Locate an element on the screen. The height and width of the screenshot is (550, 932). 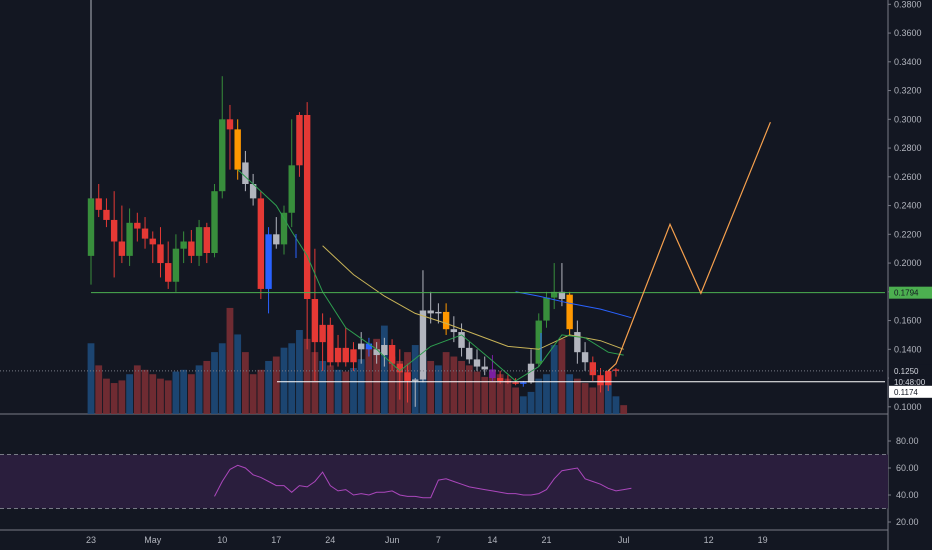
countdown-flag-bg is located at coordinates (910, 381).